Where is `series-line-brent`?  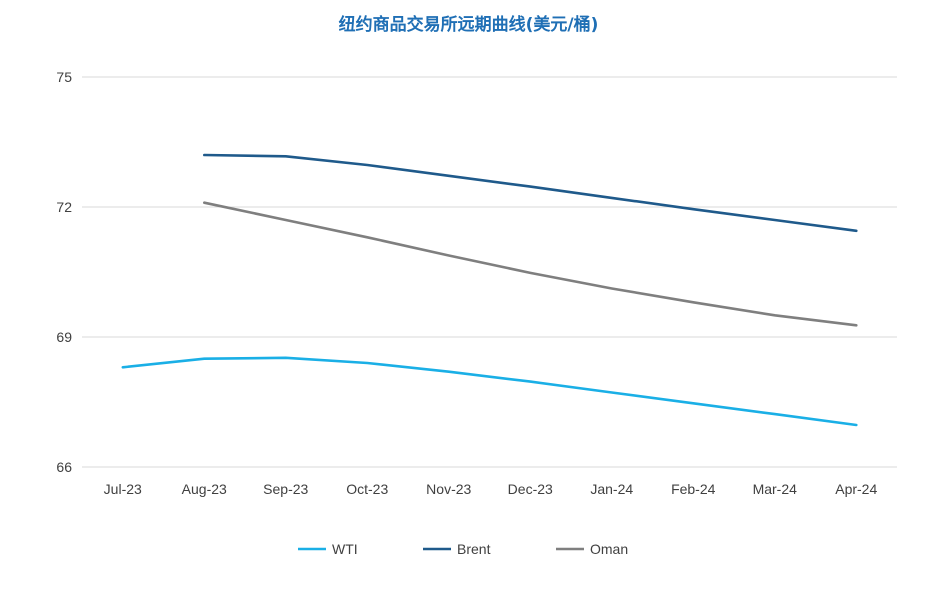
series-line-brent is located at coordinates (530, 193).